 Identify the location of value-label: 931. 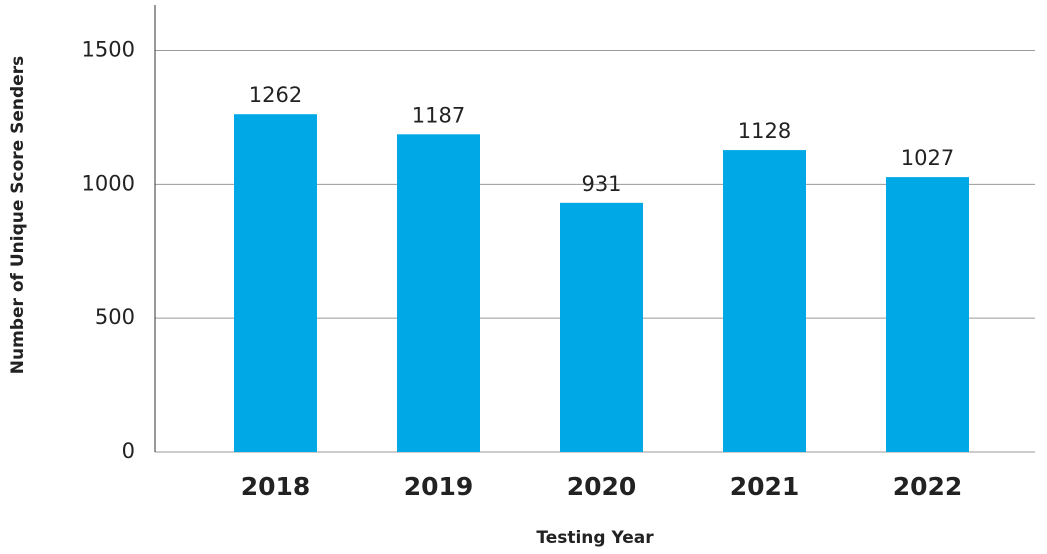
(601, 184).